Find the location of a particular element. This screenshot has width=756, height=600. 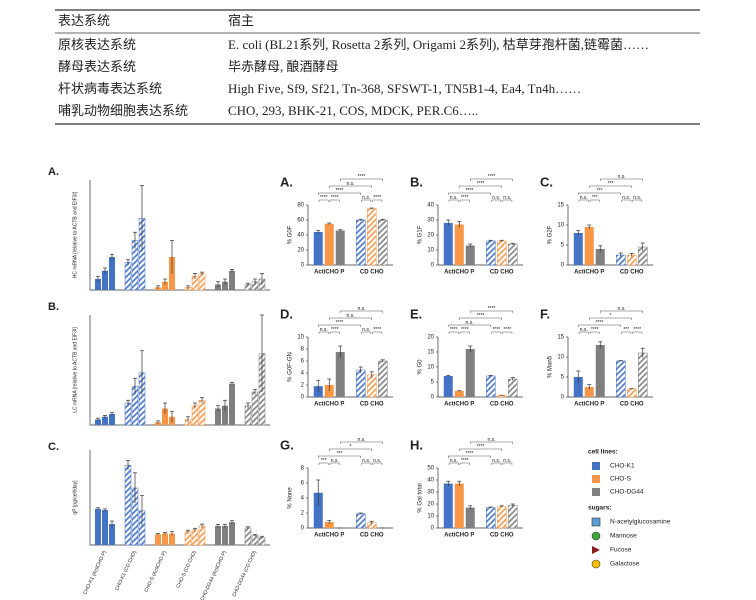

panel-label: F. is located at coordinates (545, 313).